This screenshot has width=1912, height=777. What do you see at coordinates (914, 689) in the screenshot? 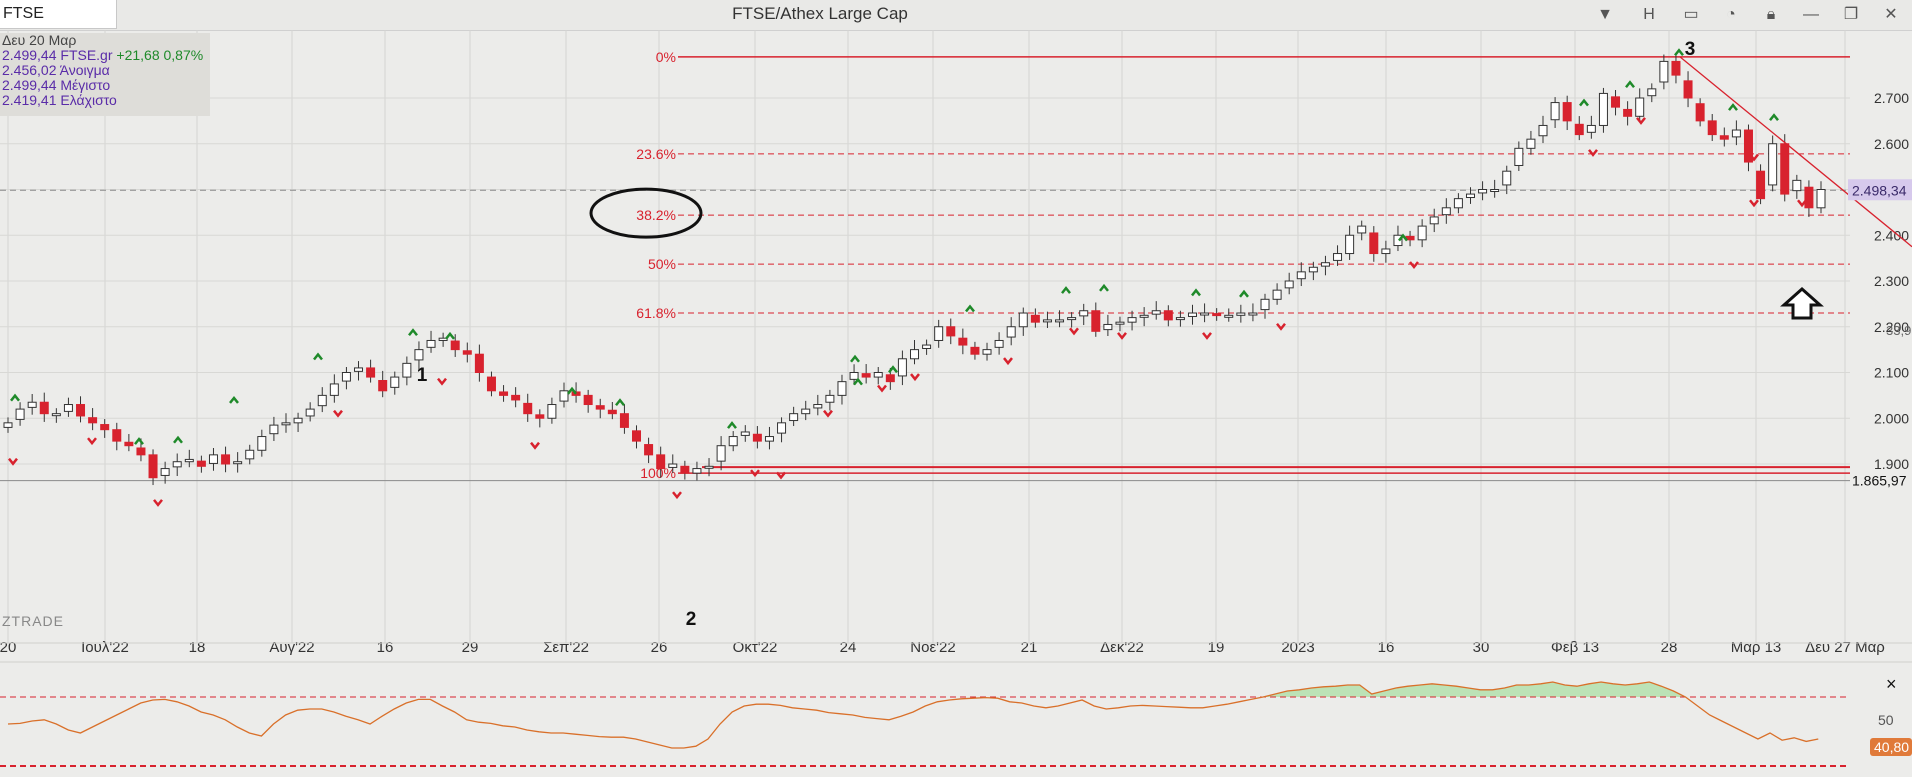
I see `rsi-overbought-fill` at bounding box center [914, 689].